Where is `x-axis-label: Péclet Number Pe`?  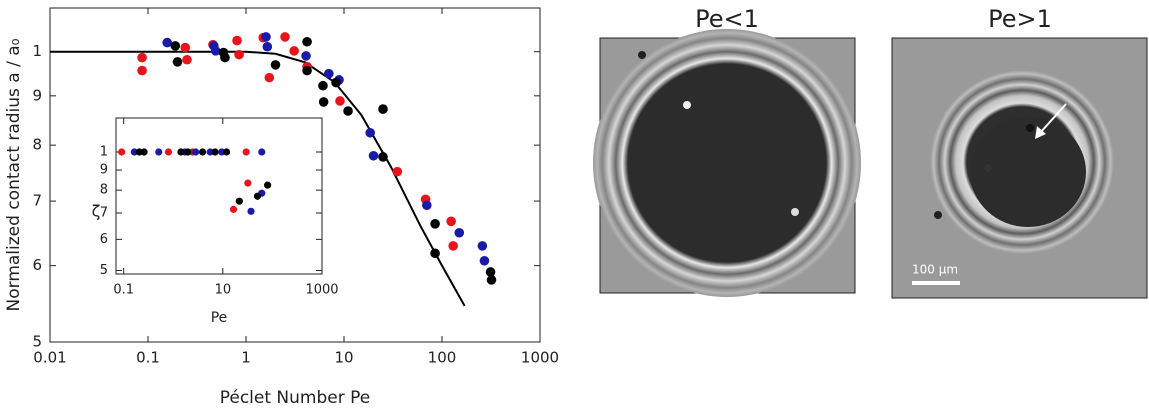
x-axis-label: Péclet Number Pe is located at coordinates (295, 398).